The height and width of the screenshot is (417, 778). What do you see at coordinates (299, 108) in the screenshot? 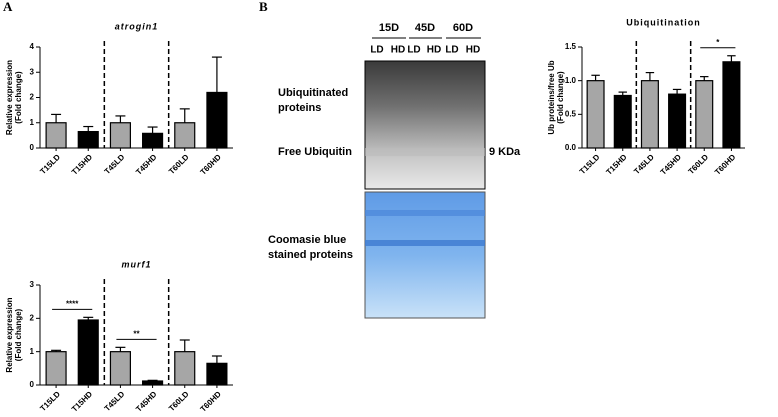
I see `blot-label: proteins` at bounding box center [299, 108].